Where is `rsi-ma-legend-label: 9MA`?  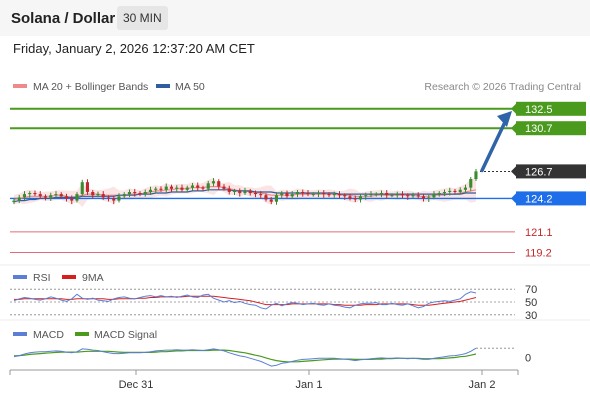 rsi-ma-legend-label: 9MA is located at coordinates (93, 278).